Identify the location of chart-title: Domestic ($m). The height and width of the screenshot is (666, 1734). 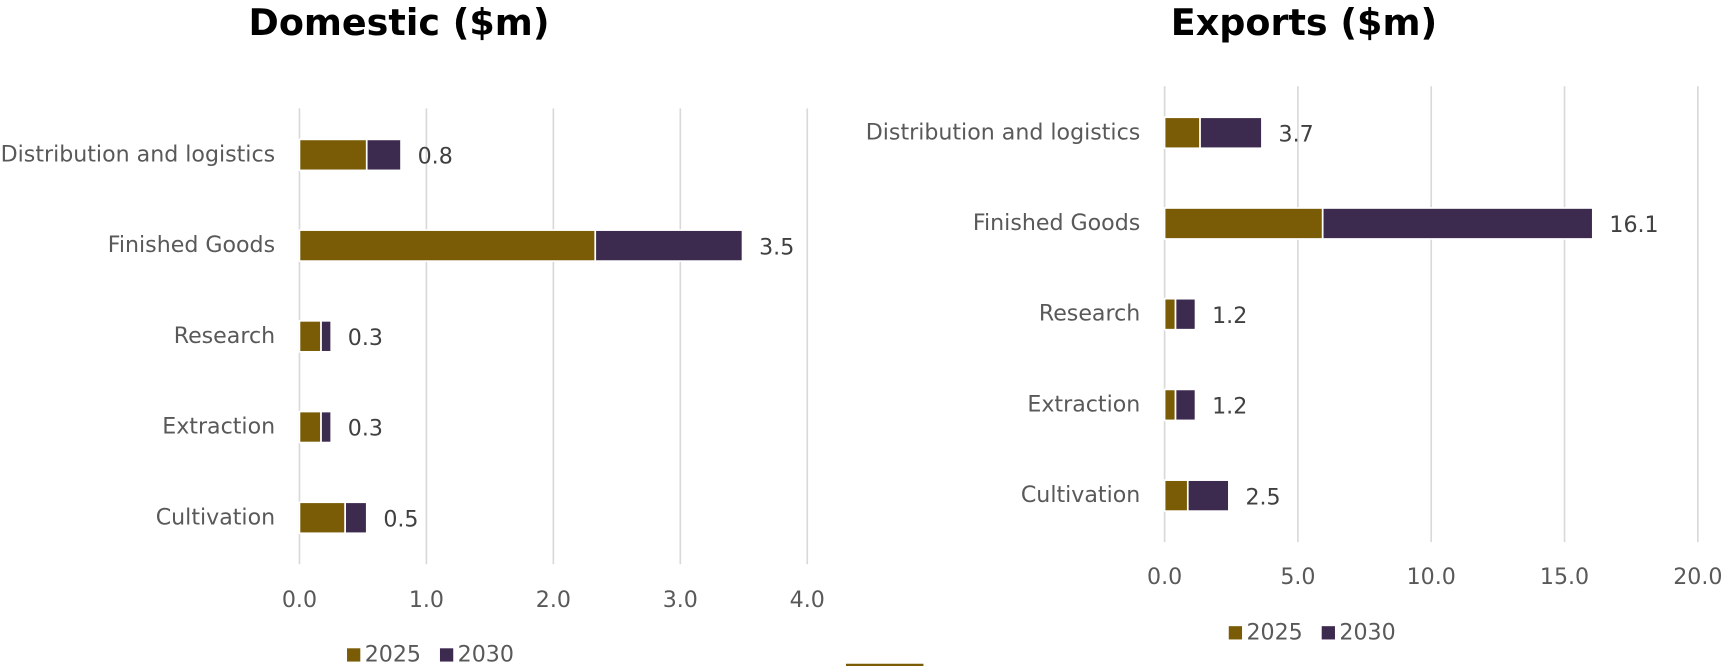
(399, 22).